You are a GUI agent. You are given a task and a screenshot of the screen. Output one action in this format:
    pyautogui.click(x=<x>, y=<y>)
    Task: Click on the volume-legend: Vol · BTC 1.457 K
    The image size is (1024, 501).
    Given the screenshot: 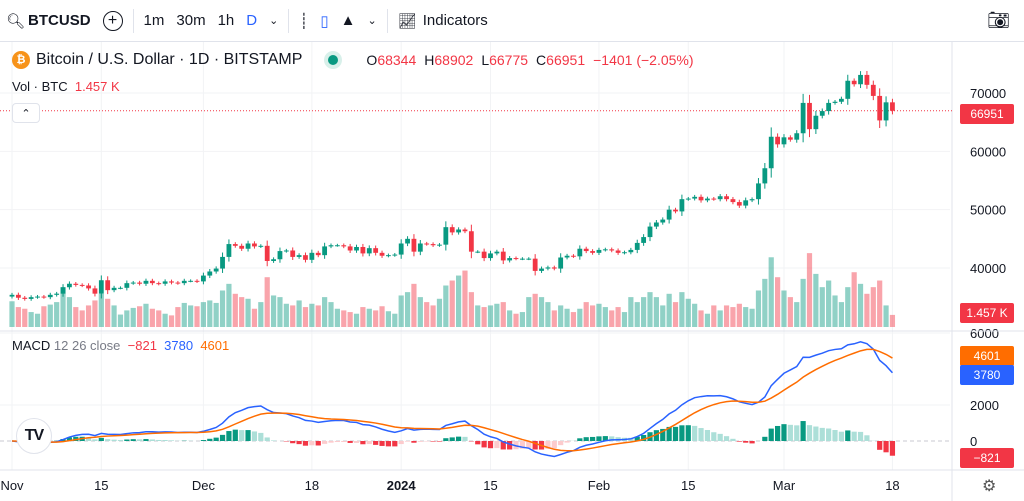 What is the action you would take?
    pyautogui.click(x=66, y=86)
    